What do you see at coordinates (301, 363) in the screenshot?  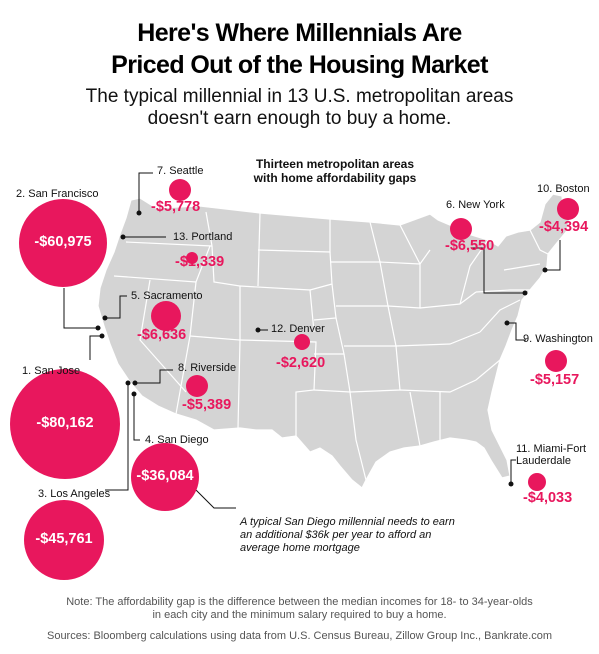 I see `gap-denver: -$2,620` at bounding box center [301, 363].